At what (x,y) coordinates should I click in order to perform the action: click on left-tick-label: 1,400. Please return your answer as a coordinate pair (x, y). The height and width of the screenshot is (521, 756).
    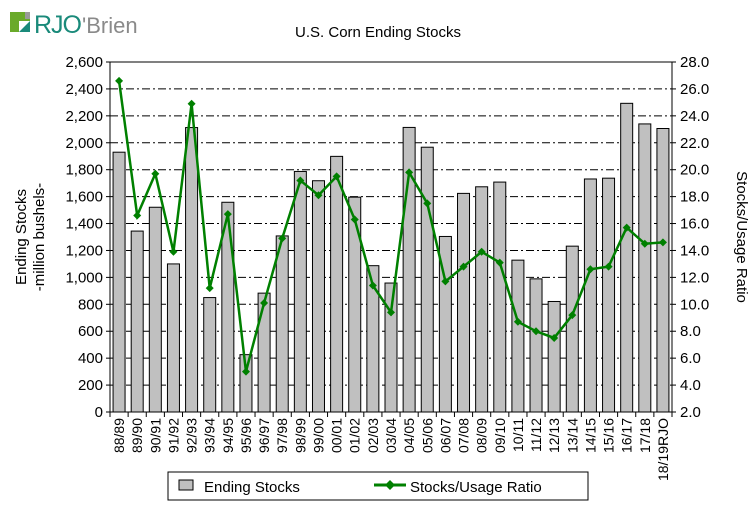
    Looking at the image, I should click on (84, 224).